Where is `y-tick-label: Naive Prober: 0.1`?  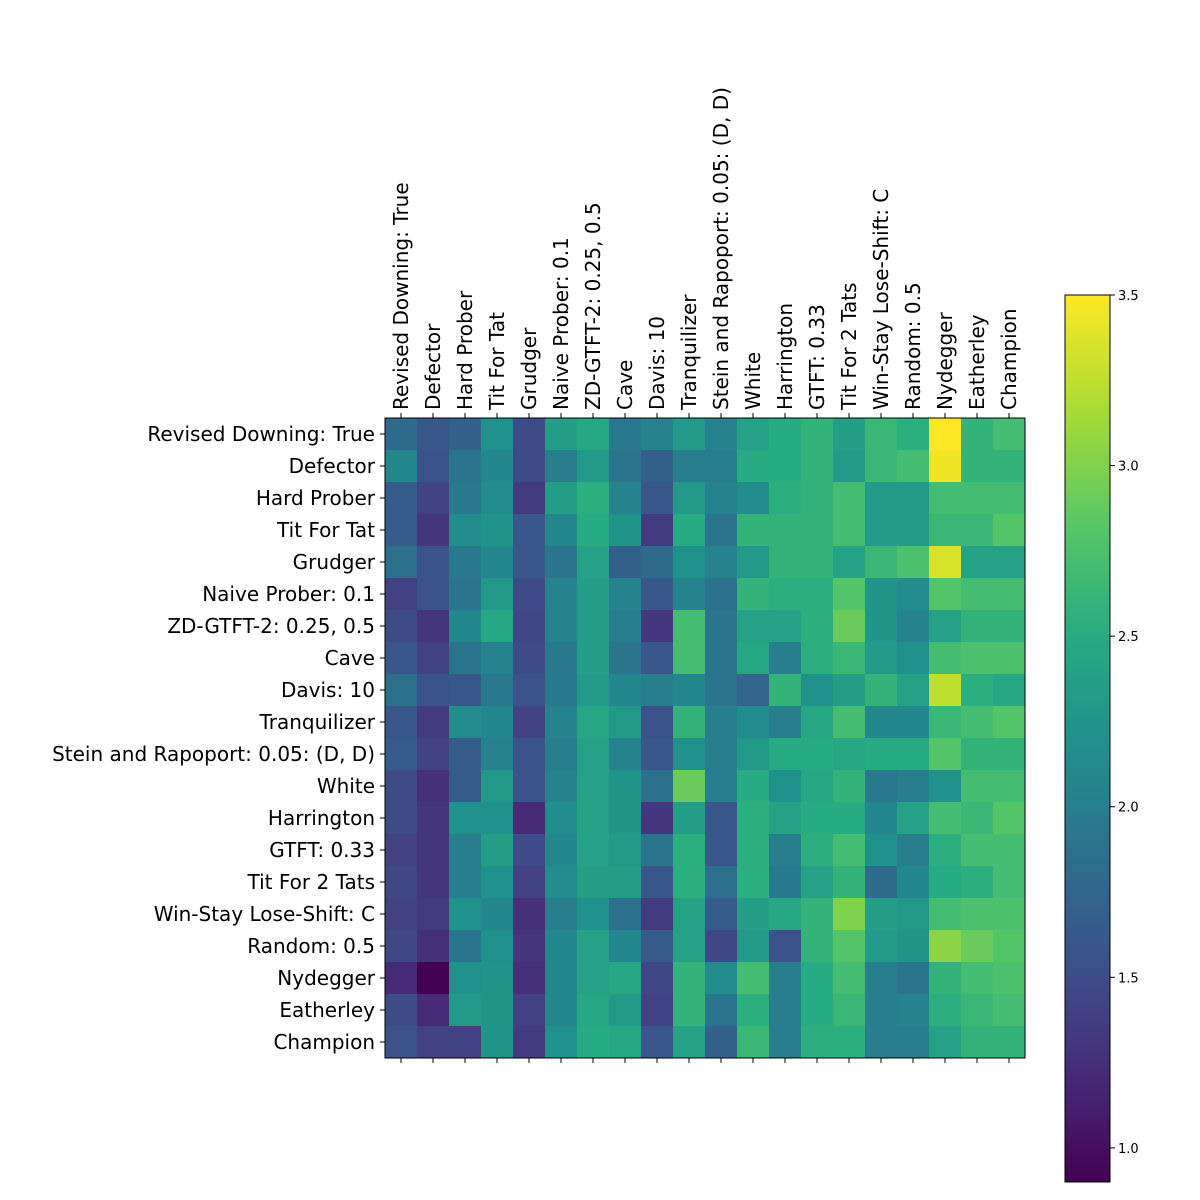 y-tick-label: Naive Prober: 0.1 is located at coordinates (288, 594).